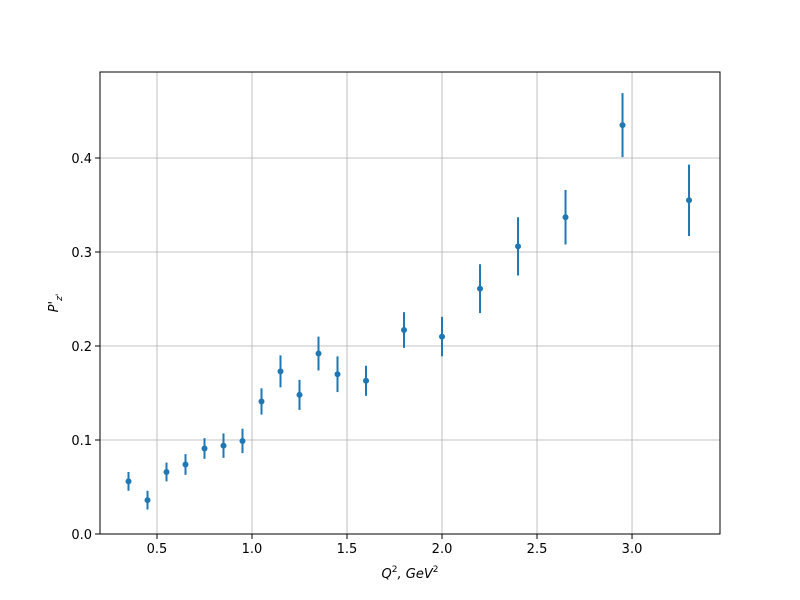 The image size is (800, 600). I want to click on y-tick-label: 0.2, so click(81, 347).